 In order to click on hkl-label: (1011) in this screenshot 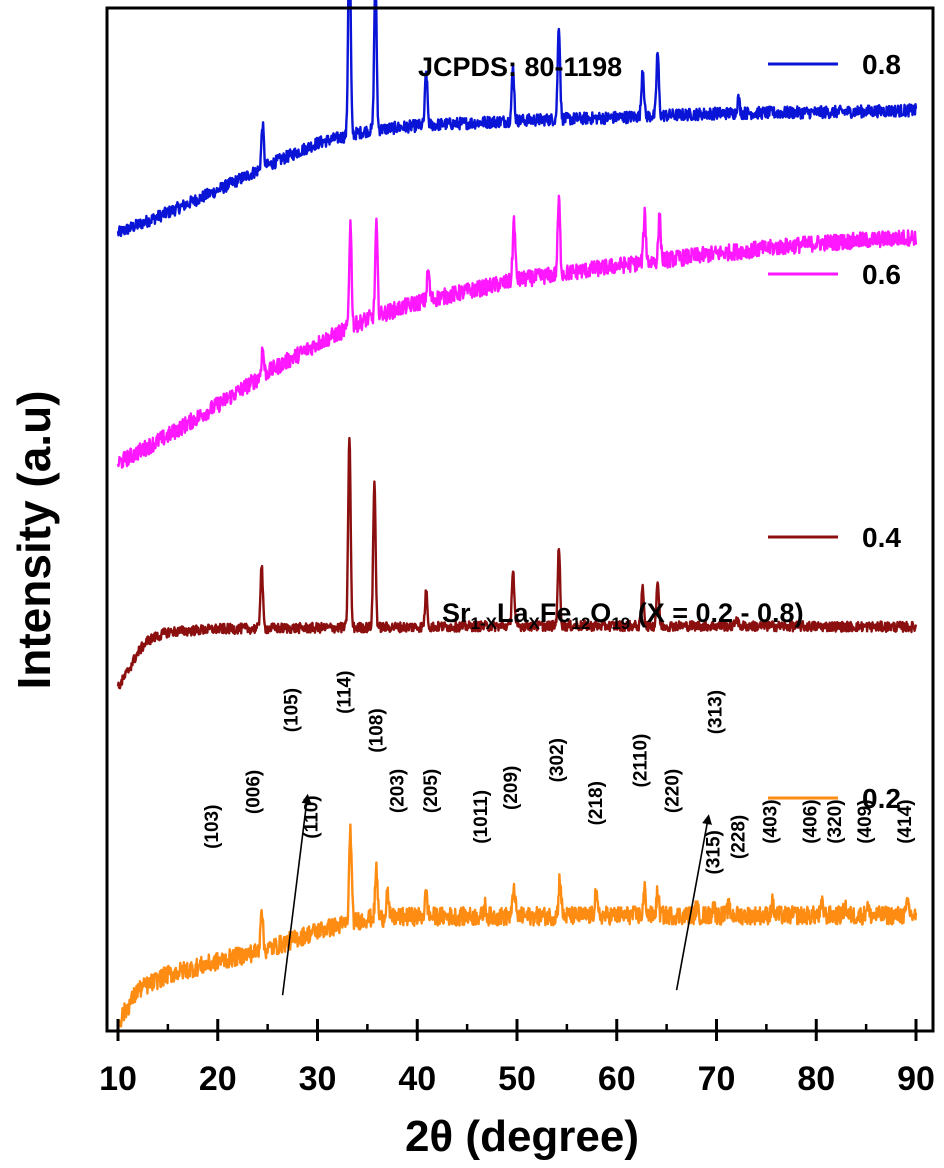, I will do `click(481, 817)`.